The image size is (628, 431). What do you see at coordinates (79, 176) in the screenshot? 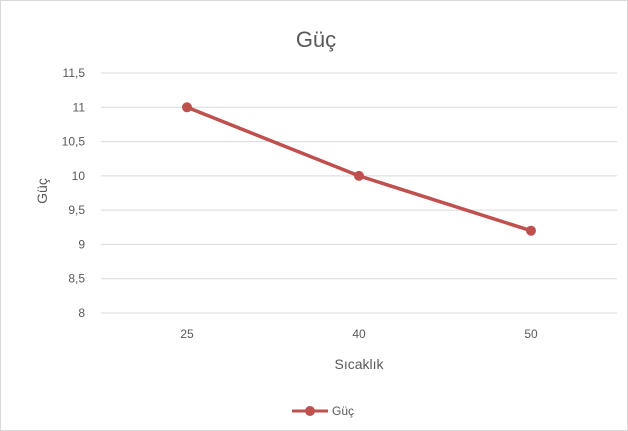
I see `y-tick-label: 10` at bounding box center [79, 176].